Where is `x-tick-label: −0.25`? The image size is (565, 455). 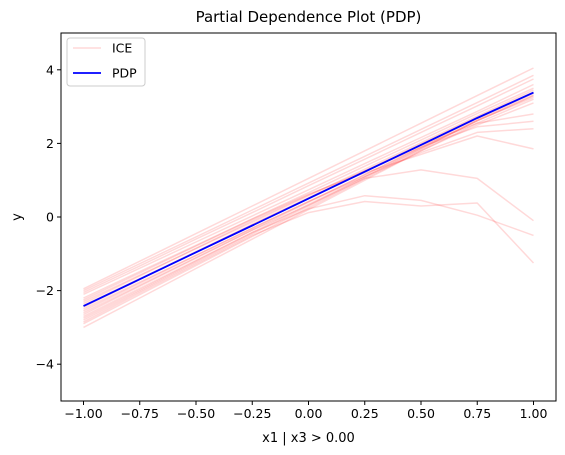
x-tick-label: −0.25 is located at coordinates (252, 413).